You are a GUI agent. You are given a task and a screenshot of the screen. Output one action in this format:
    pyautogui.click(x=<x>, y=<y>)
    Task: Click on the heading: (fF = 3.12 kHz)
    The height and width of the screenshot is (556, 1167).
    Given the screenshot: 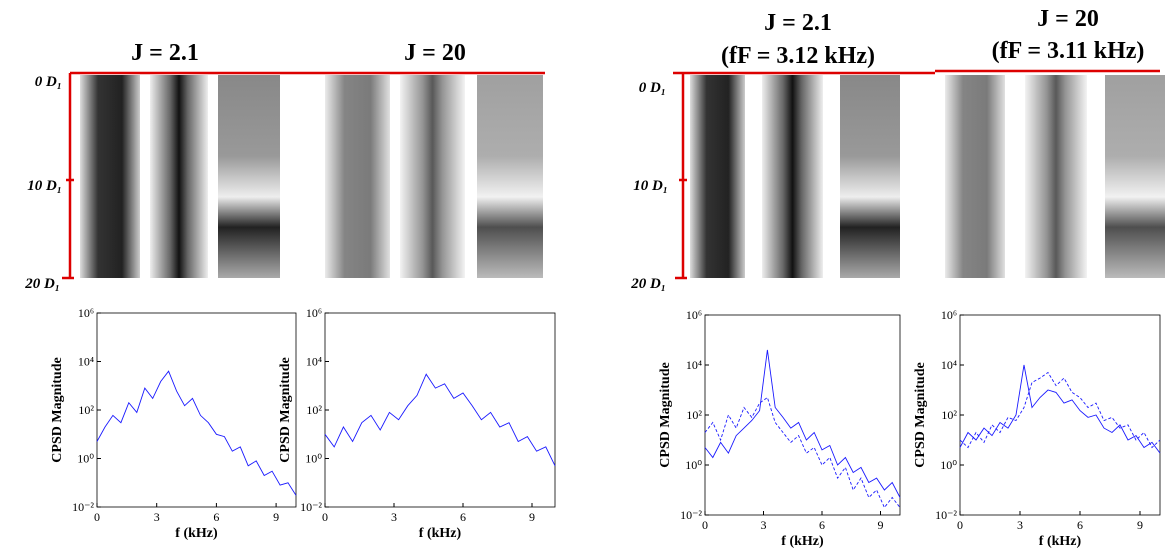 What is the action you would take?
    pyautogui.click(x=798, y=56)
    